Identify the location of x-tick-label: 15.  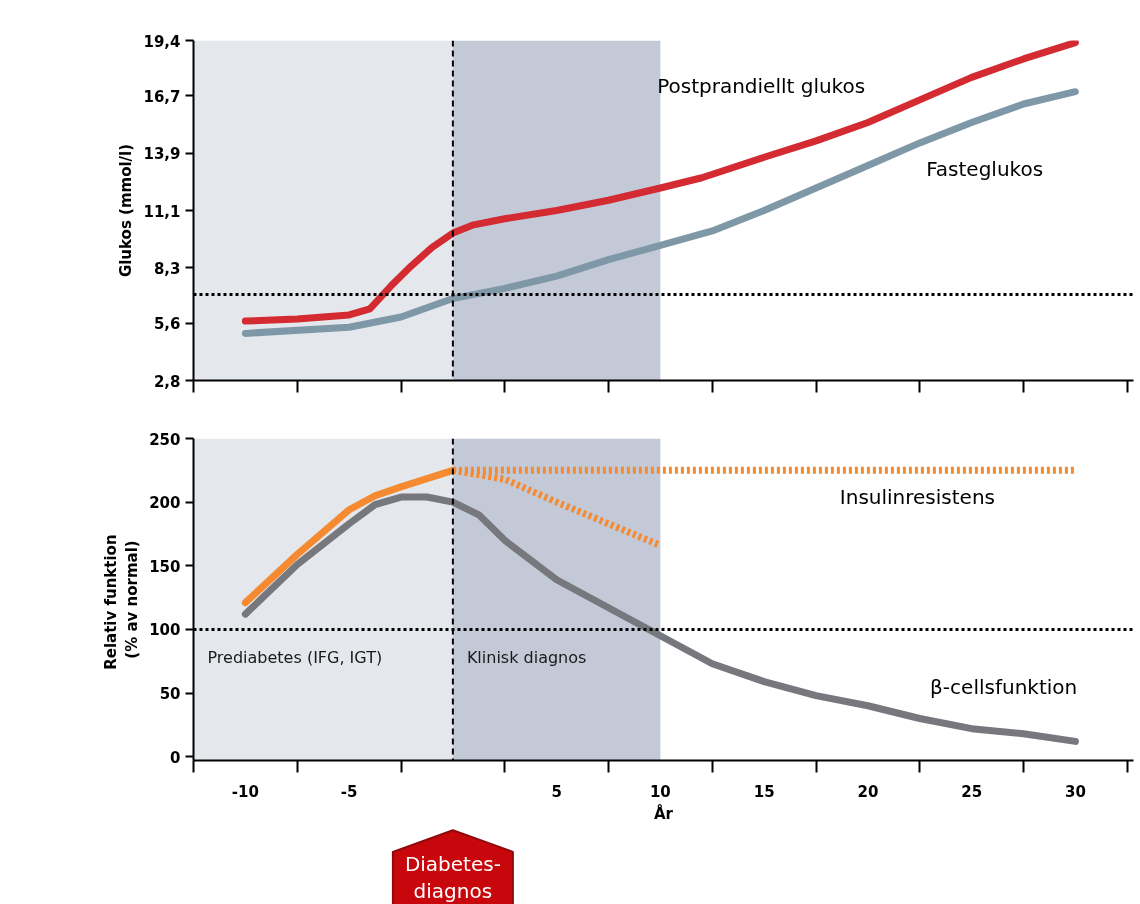
(764, 791).